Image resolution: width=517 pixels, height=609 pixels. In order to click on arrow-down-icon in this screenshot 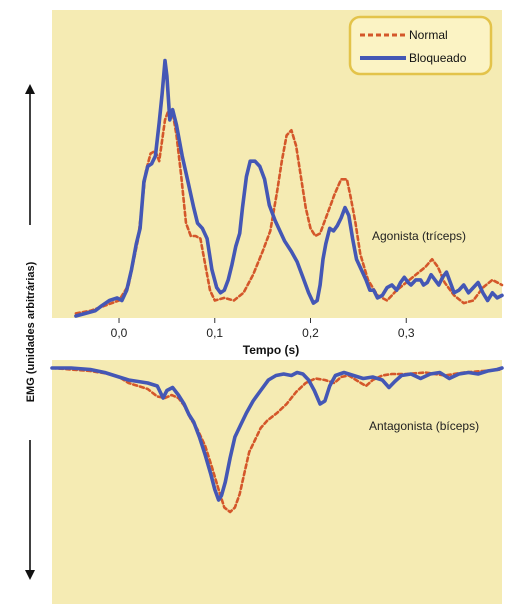, I will do `click(30, 575)`.